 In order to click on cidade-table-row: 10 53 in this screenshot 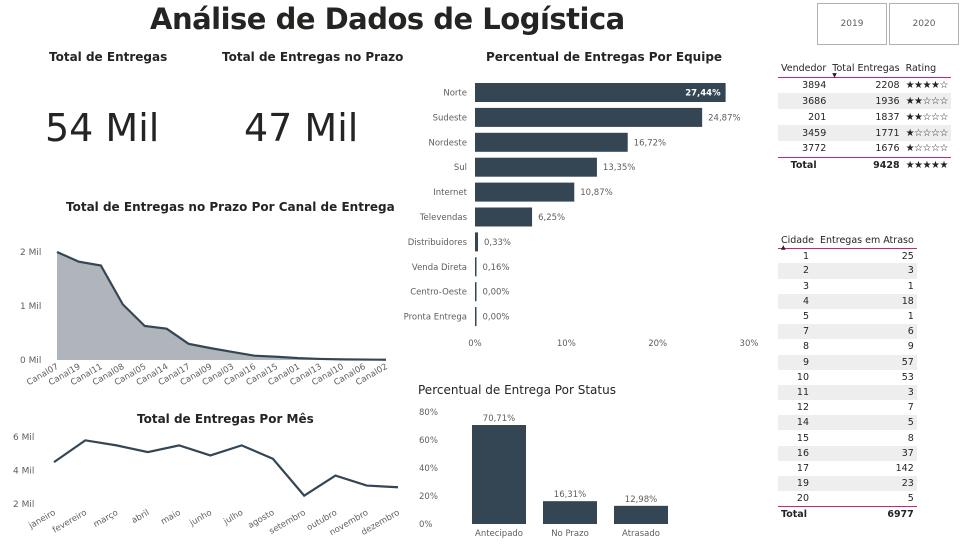, I will do `click(847, 377)`.